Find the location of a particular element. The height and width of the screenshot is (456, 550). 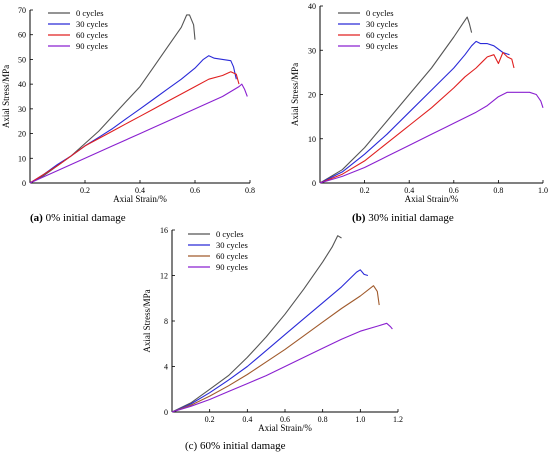

caption-letter: (b) is located at coordinates (359, 218).